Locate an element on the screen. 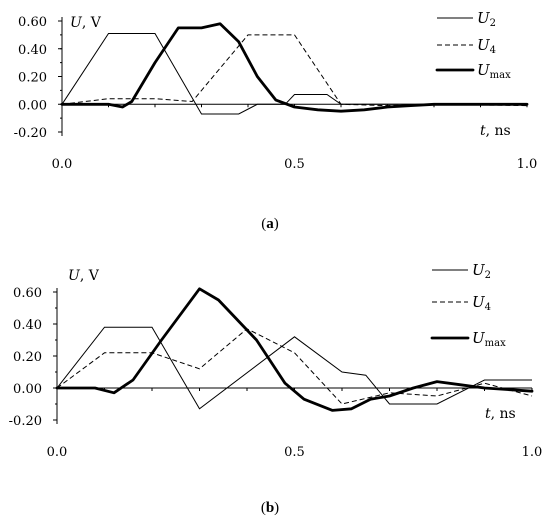 This screenshot has width=550, height=529. series-line-u4 is located at coordinates (294, 366).